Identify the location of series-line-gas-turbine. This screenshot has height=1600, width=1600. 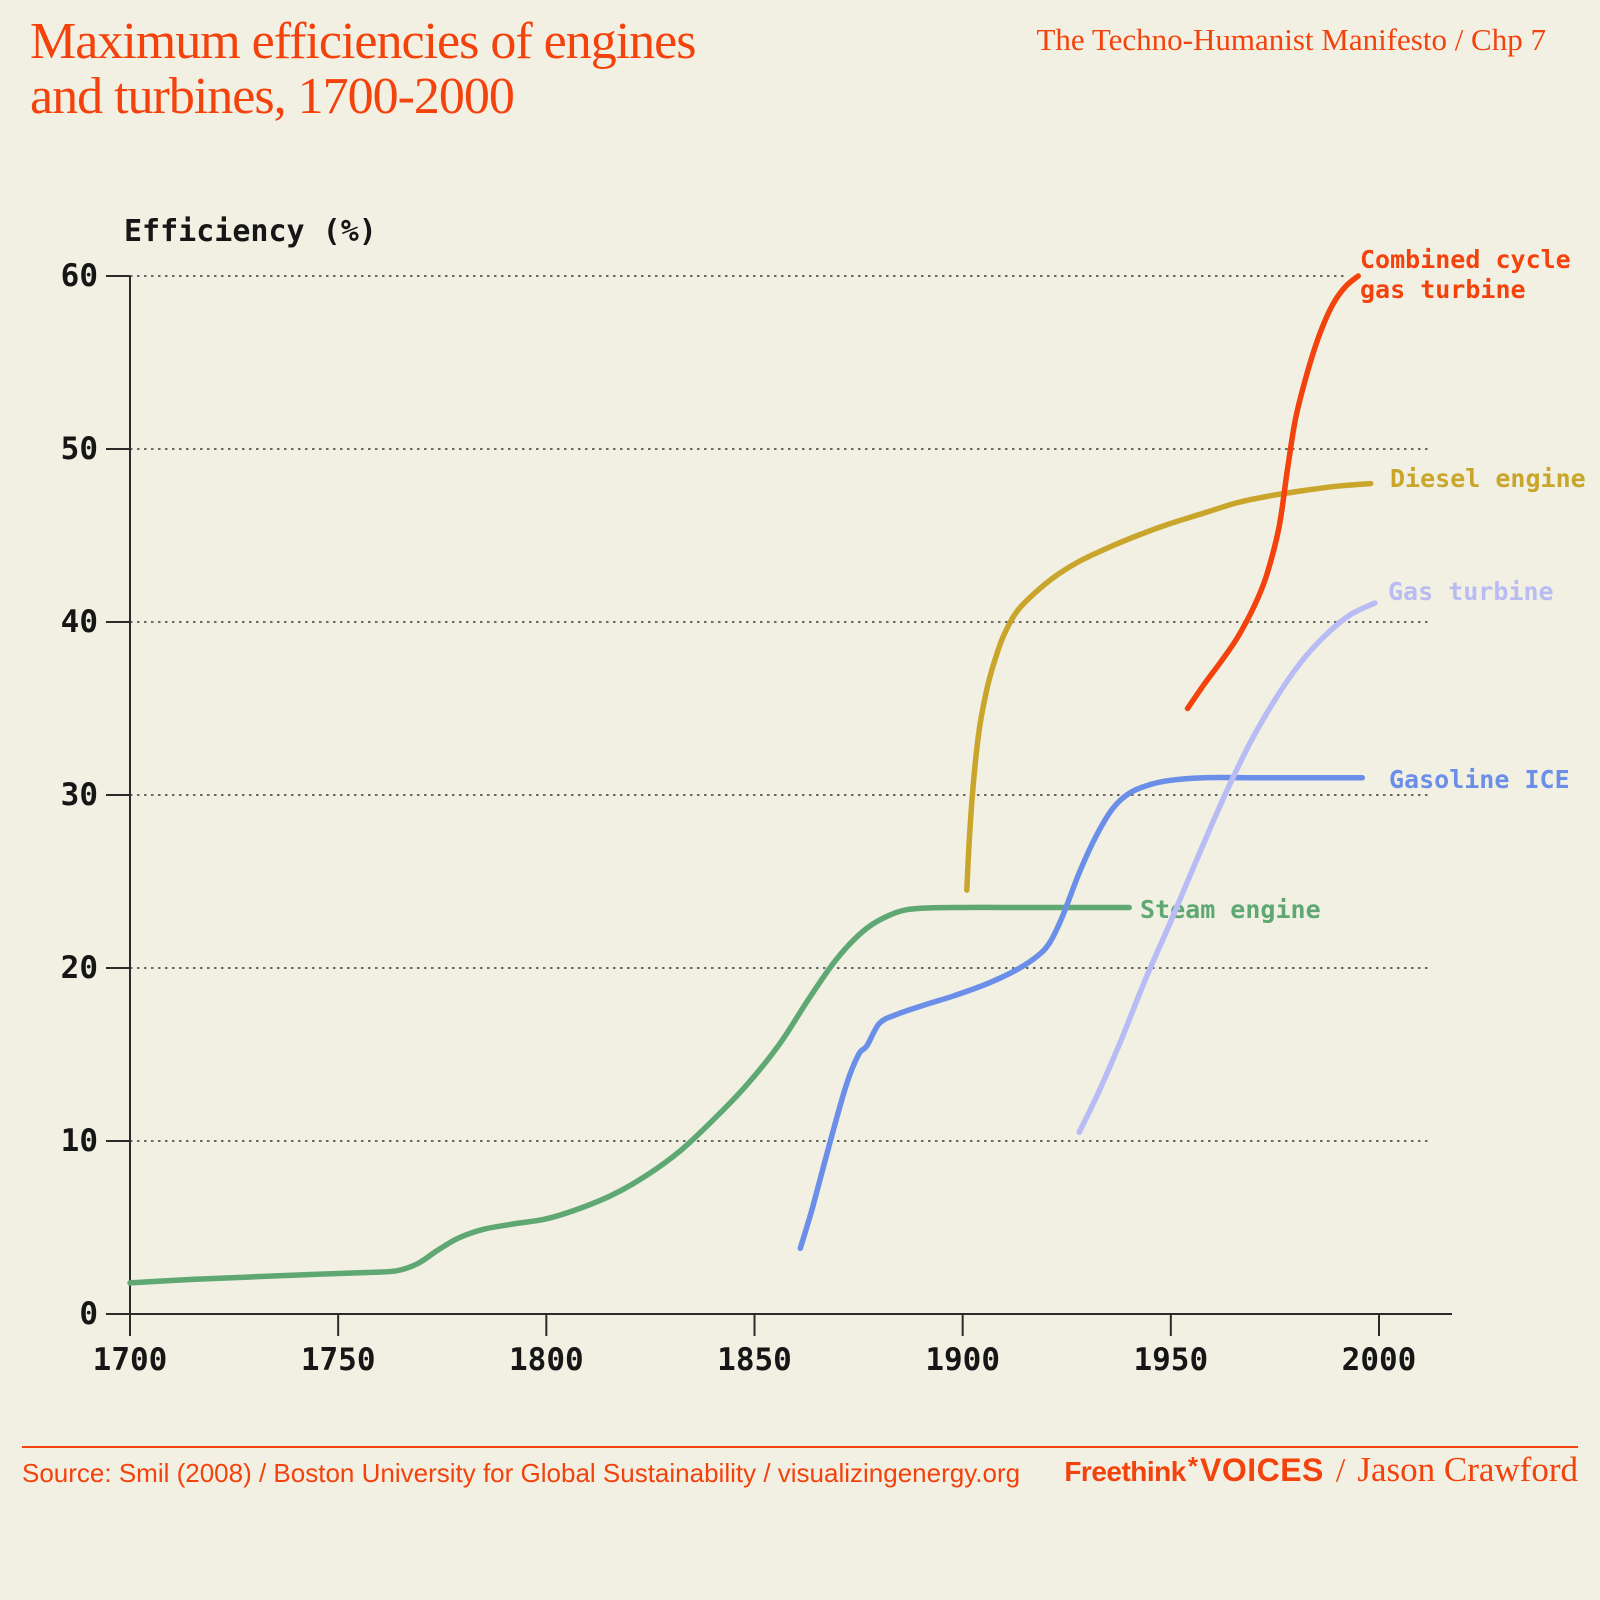
(1227, 868).